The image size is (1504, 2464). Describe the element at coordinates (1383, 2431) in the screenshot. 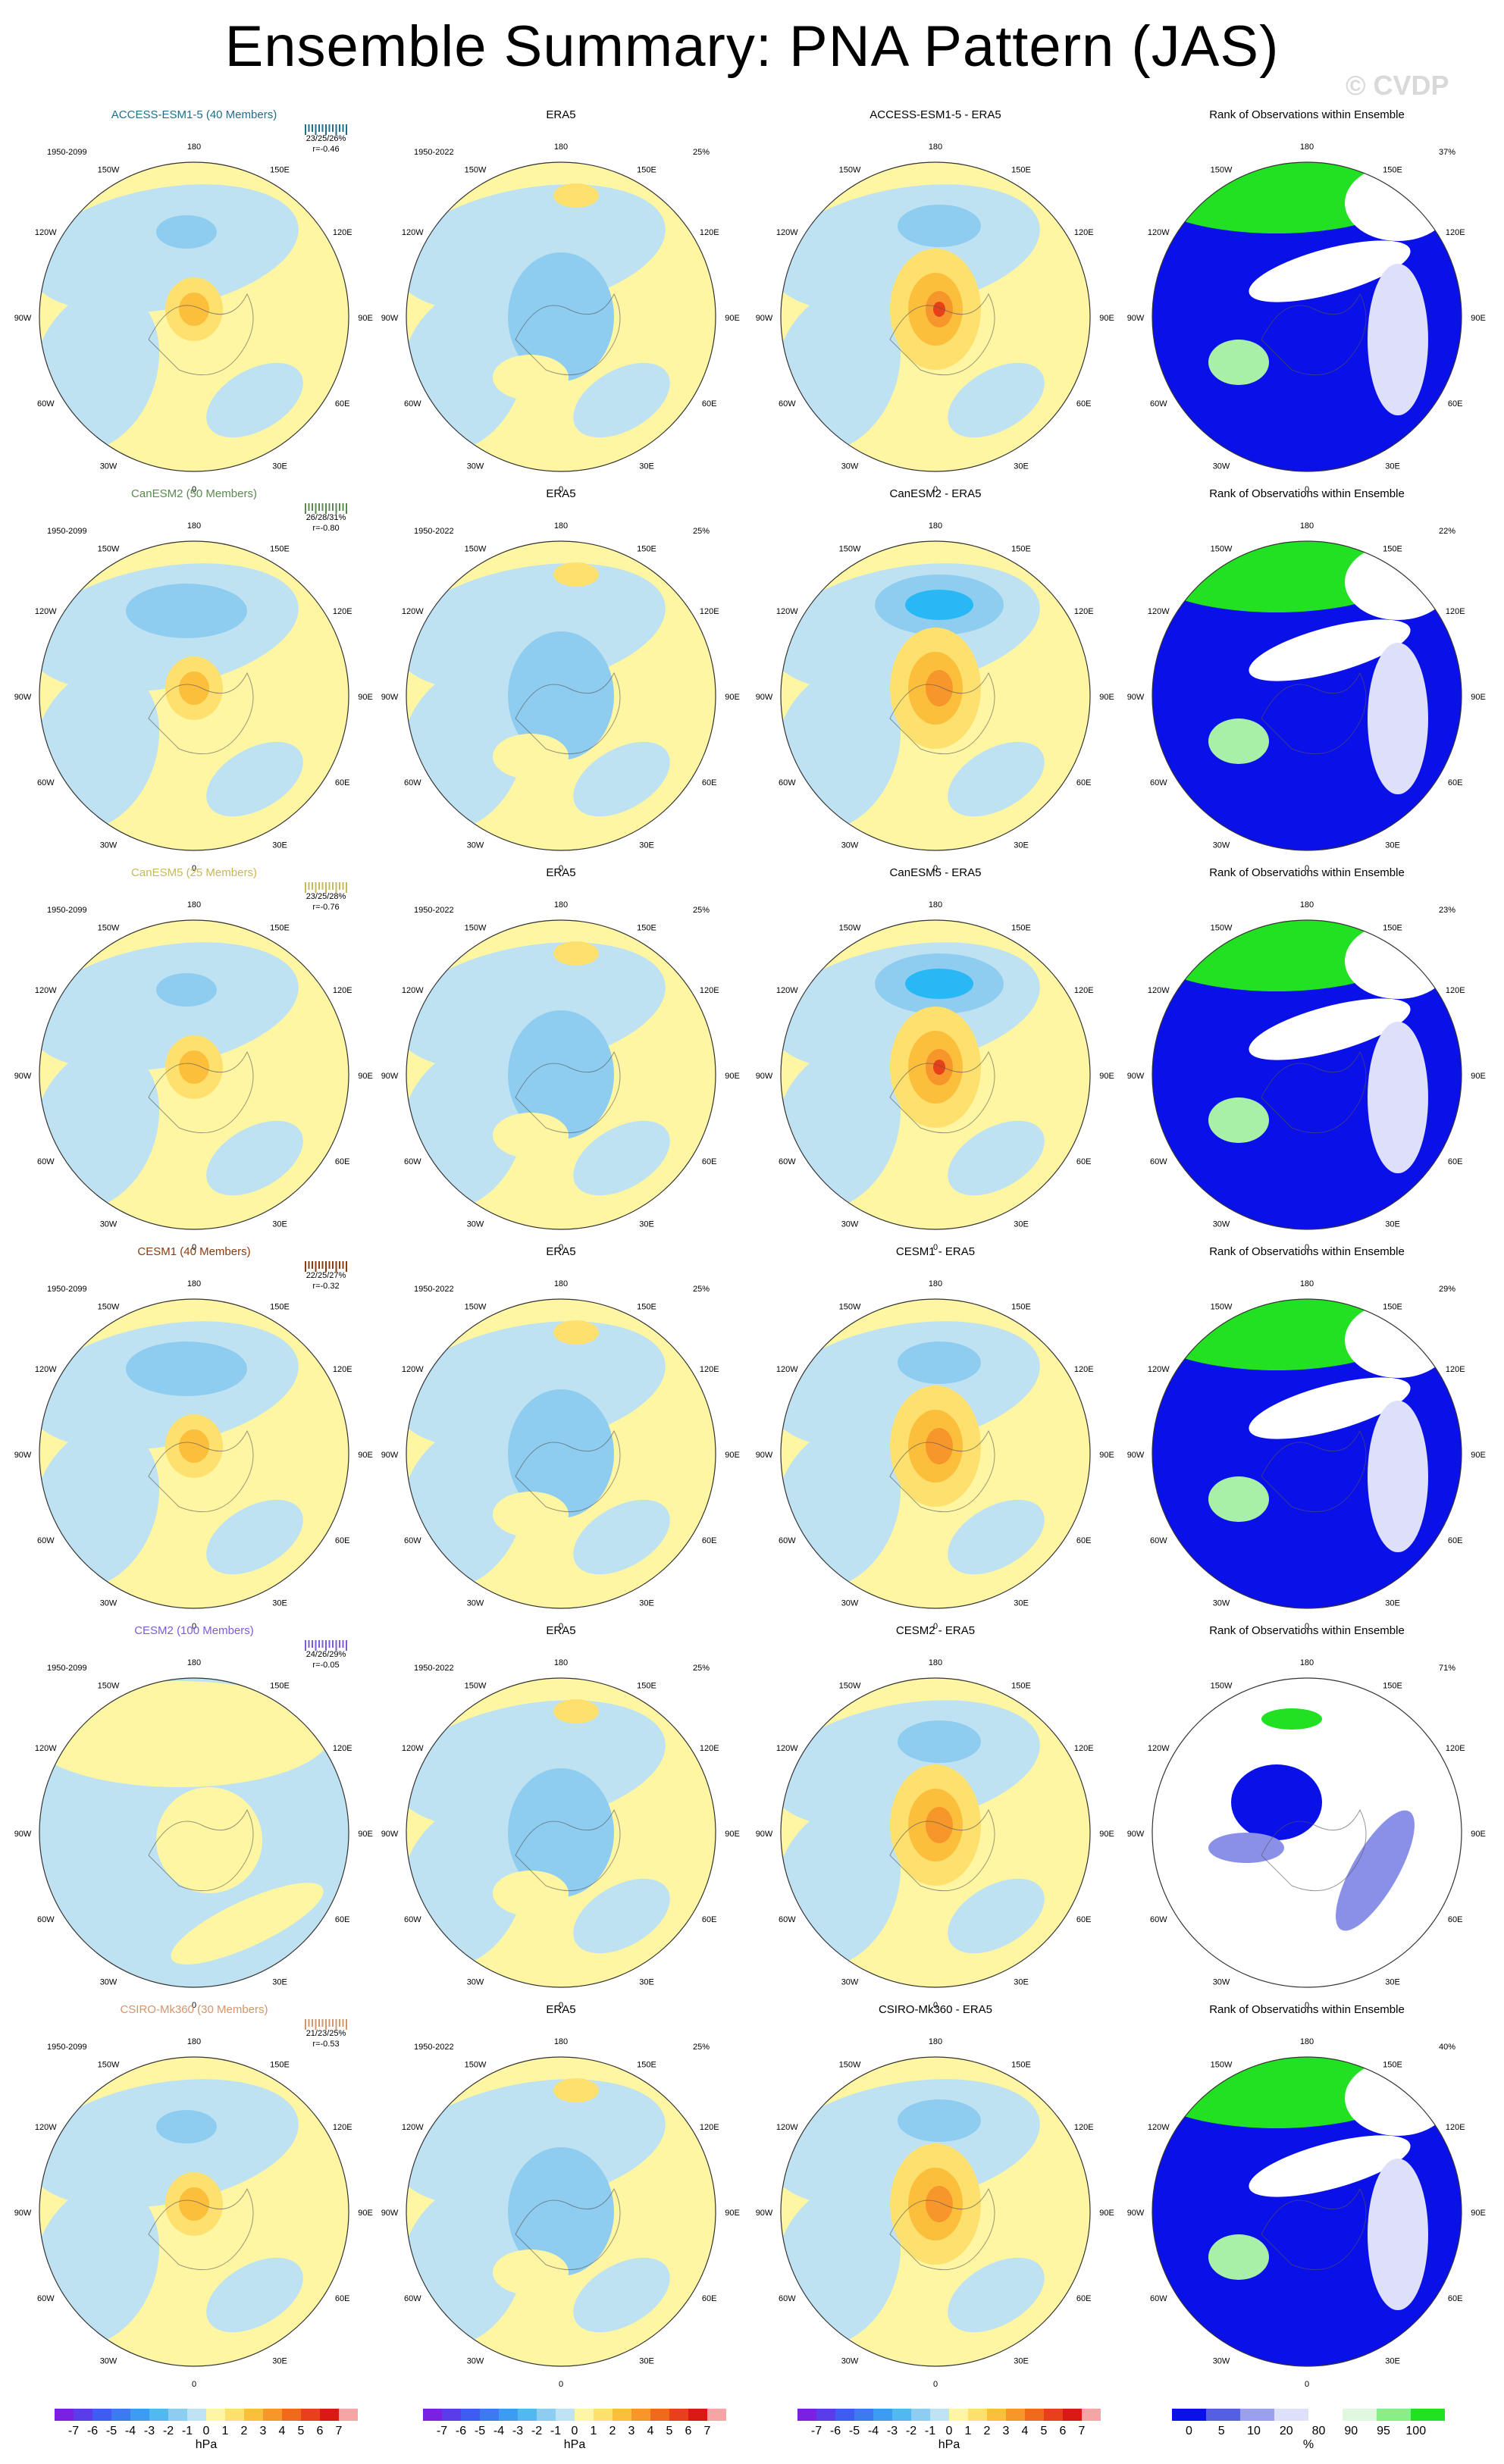

I see `colorbar-tick-label: 95` at that location.